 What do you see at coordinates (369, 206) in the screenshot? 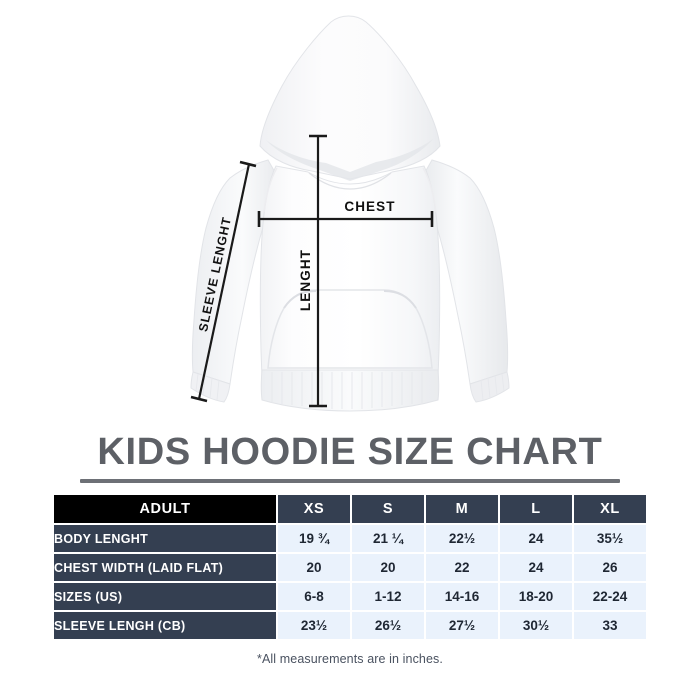
I see `chest-label: CHEST` at bounding box center [369, 206].